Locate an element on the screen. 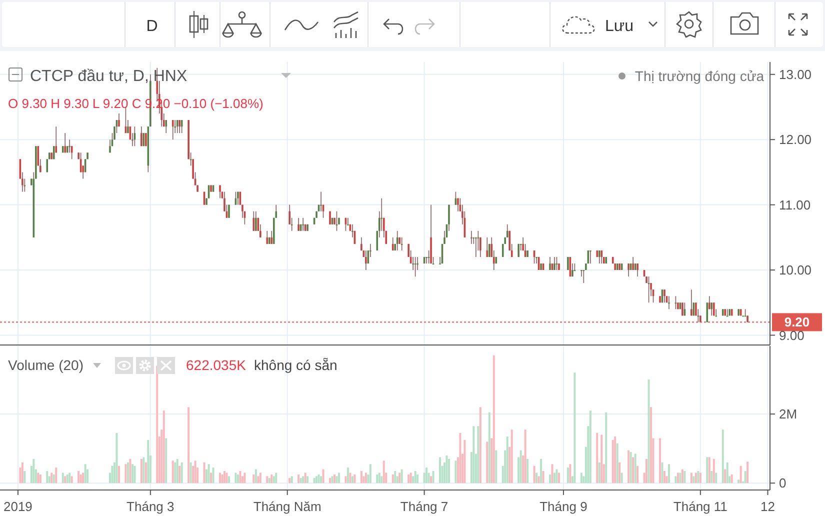 The height and width of the screenshot is (523, 825). ref-line-label: 9.20 is located at coordinates (797, 322).